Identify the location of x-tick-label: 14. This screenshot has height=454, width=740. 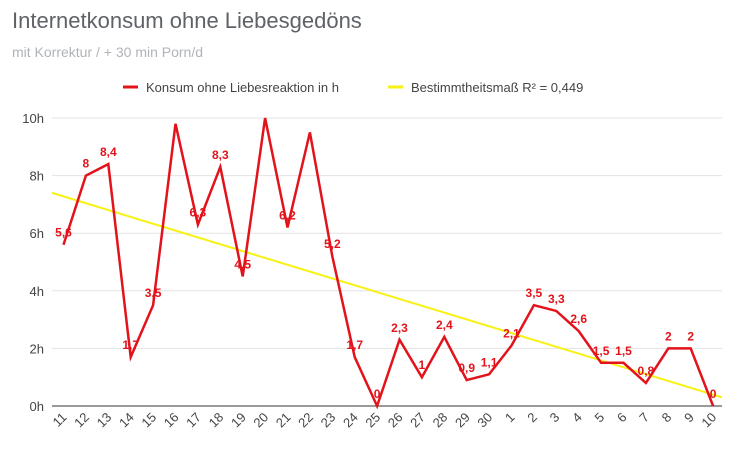
(126, 420).